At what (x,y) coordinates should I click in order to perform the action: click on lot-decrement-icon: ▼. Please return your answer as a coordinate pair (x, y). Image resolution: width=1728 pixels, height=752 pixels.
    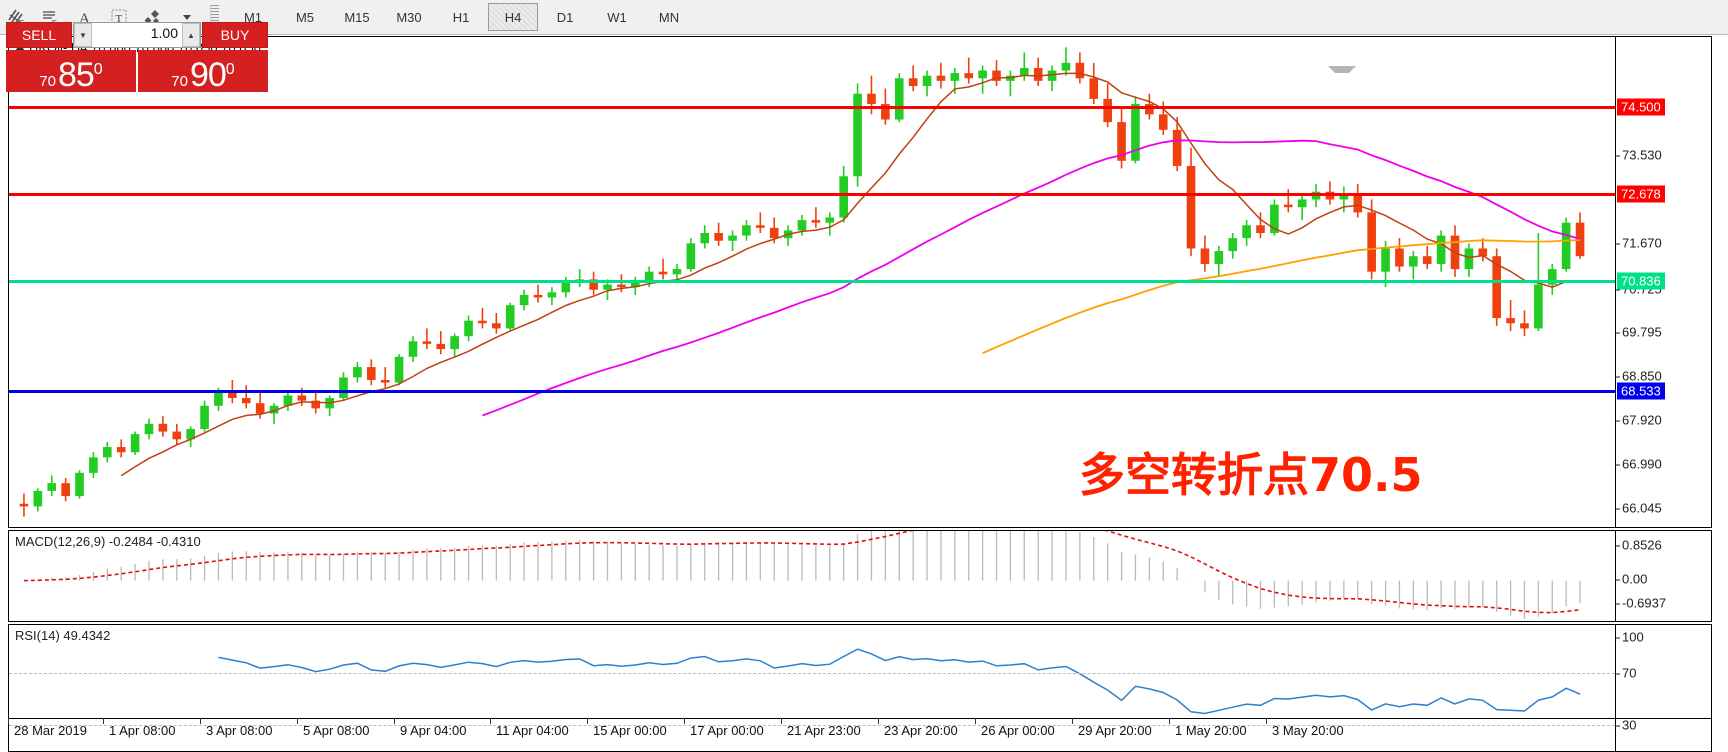
    Looking at the image, I should click on (83, 35).